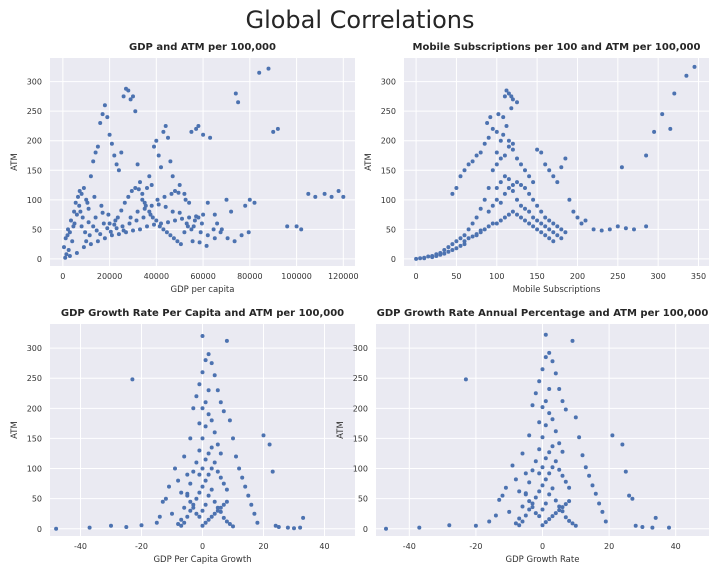  Describe the element at coordinates (388, 141) in the screenshot. I see `y-tick-label: 200` at that location.